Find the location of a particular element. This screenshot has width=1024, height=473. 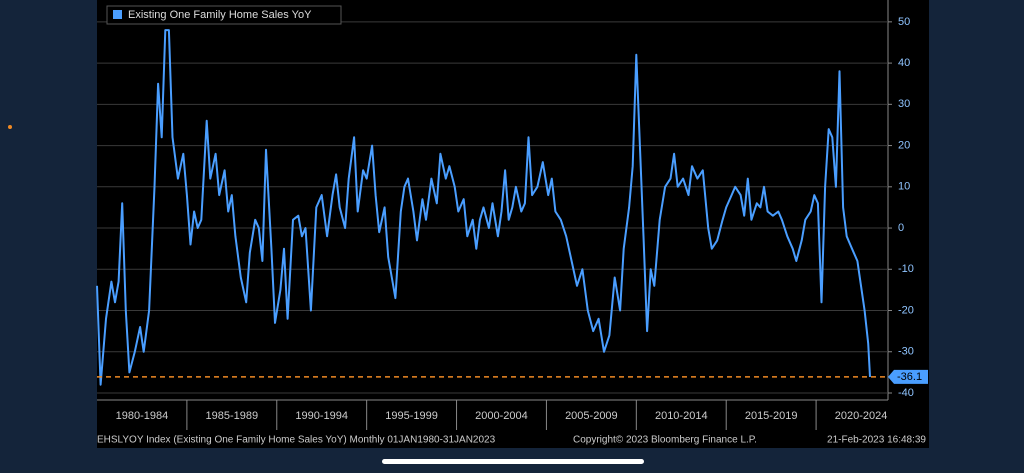

footer-note: Copyright© 2023 Bloomberg Finance L.P. is located at coordinates (665, 440).